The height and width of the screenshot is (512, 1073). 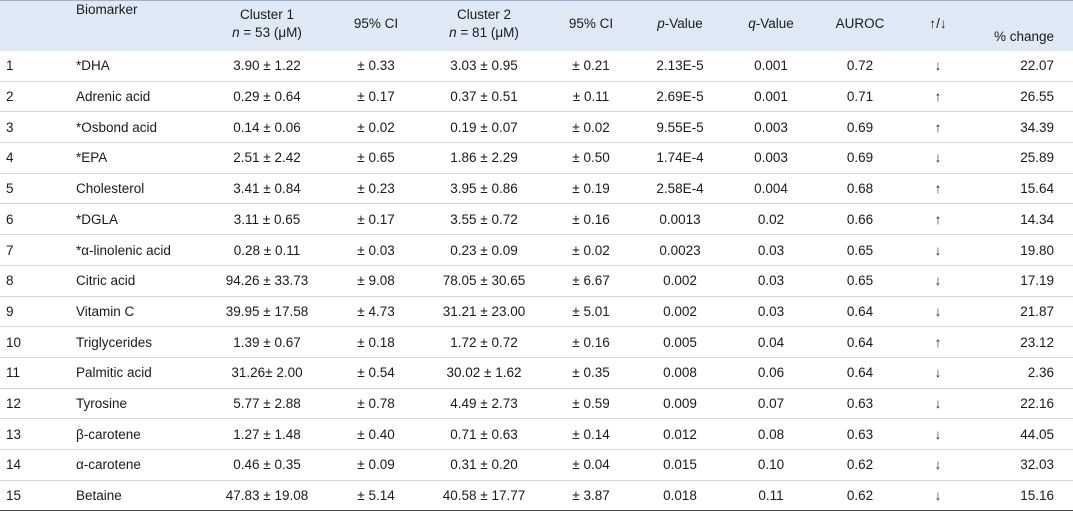 What do you see at coordinates (267, 311) in the screenshot?
I see `table-cell: 39.95 ± 17.58` at bounding box center [267, 311].